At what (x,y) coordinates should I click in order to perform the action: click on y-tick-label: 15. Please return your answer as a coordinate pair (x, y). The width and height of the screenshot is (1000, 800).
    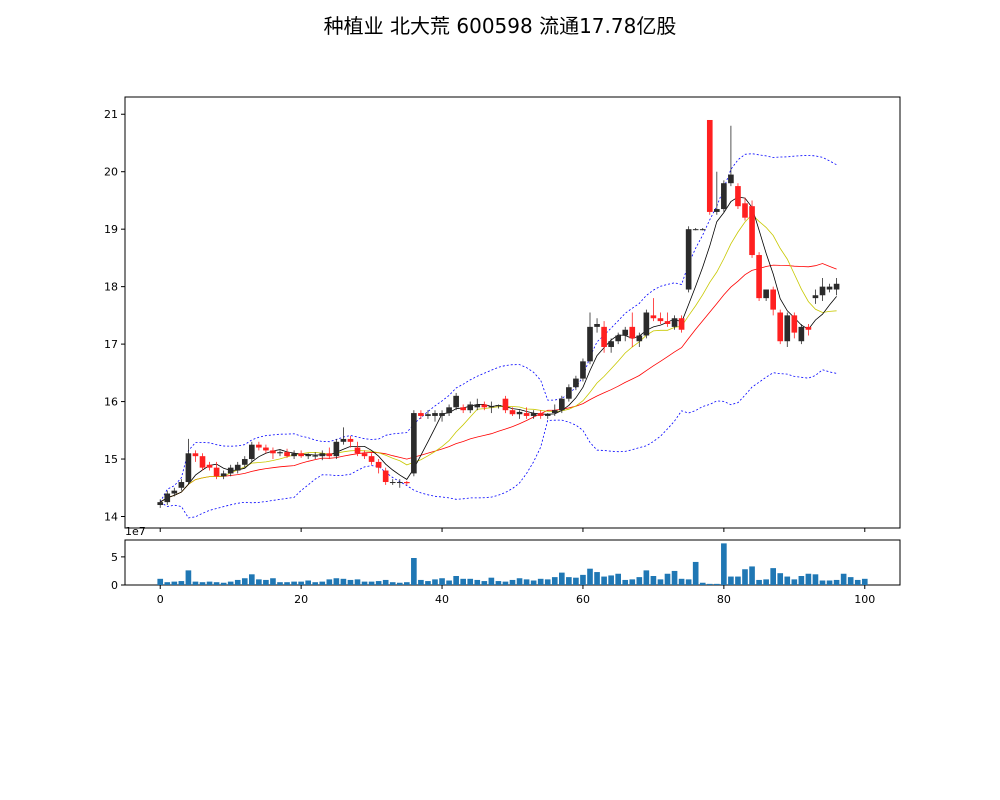
    Looking at the image, I should click on (111, 459).